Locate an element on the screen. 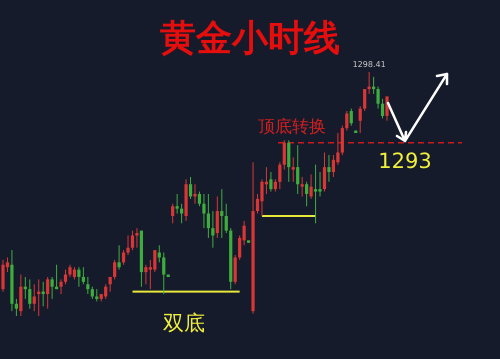 The height and width of the screenshot is (359, 500). annotation: 1293 is located at coordinates (405, 161).